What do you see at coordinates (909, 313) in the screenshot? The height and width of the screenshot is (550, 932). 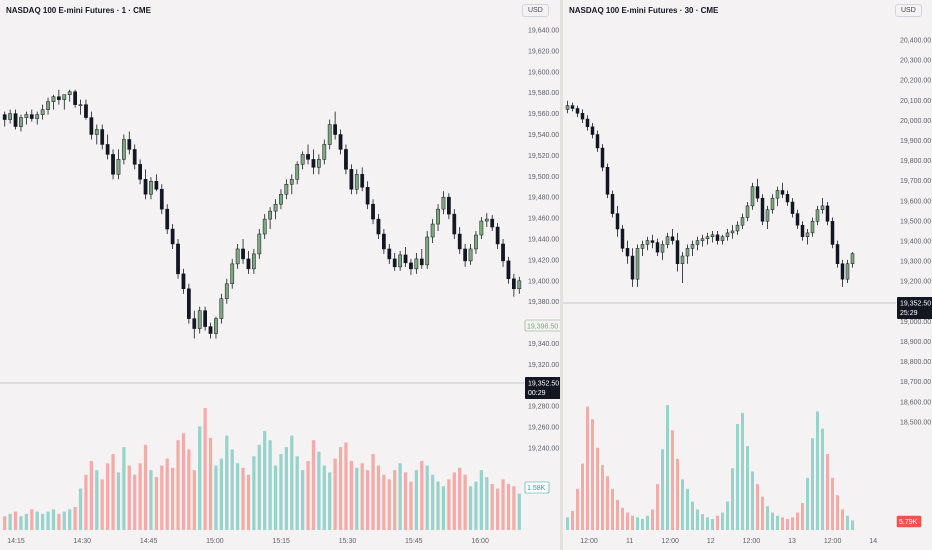 I see `bar-countdown: 25:29` at bounding box center [909, 313].